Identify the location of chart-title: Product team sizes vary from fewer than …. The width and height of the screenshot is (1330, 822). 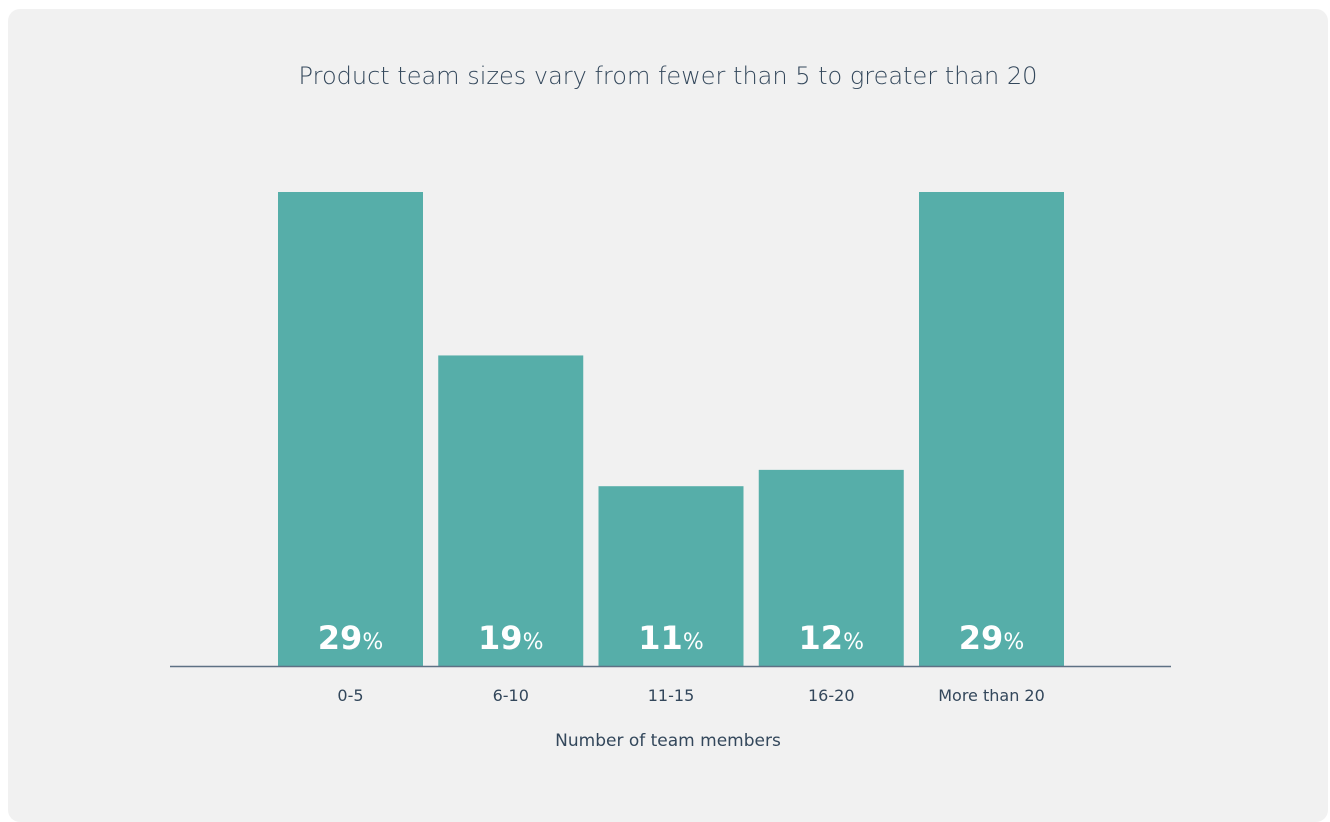
(668, 76).